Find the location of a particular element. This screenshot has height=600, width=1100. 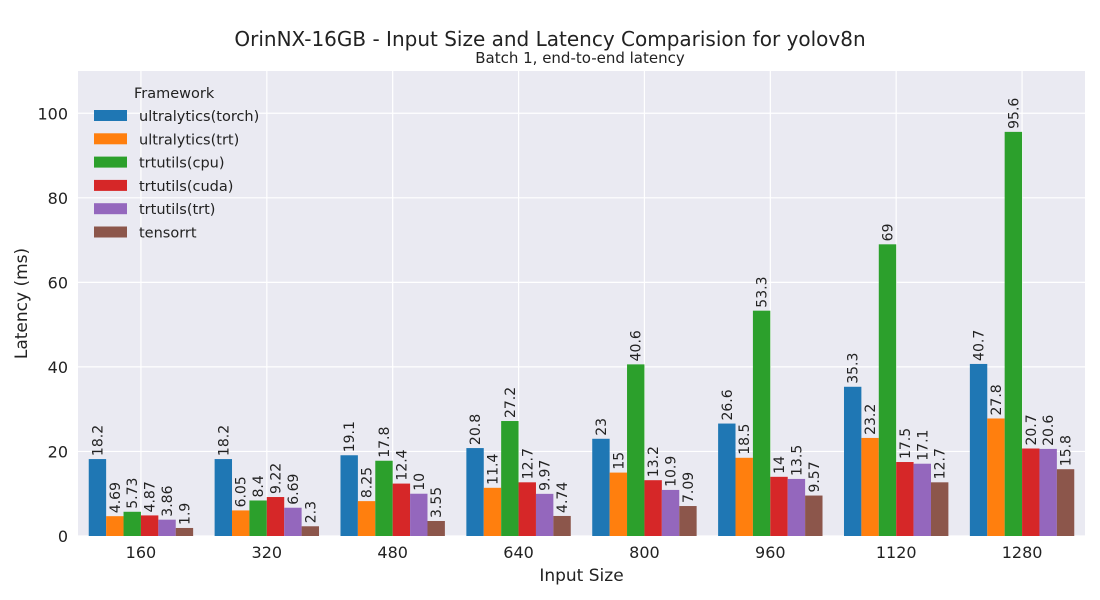

data-label: 11.4 is located at coordinates (493, 469).